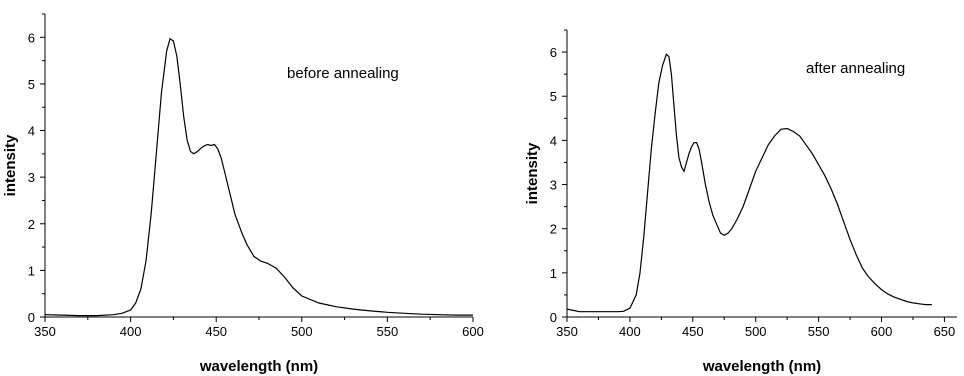 The height and width of the screenshot is (376, 964). Describe the element at coordinates (343, 73) in the screenshot. I see `annotation: before annealing` at that location.